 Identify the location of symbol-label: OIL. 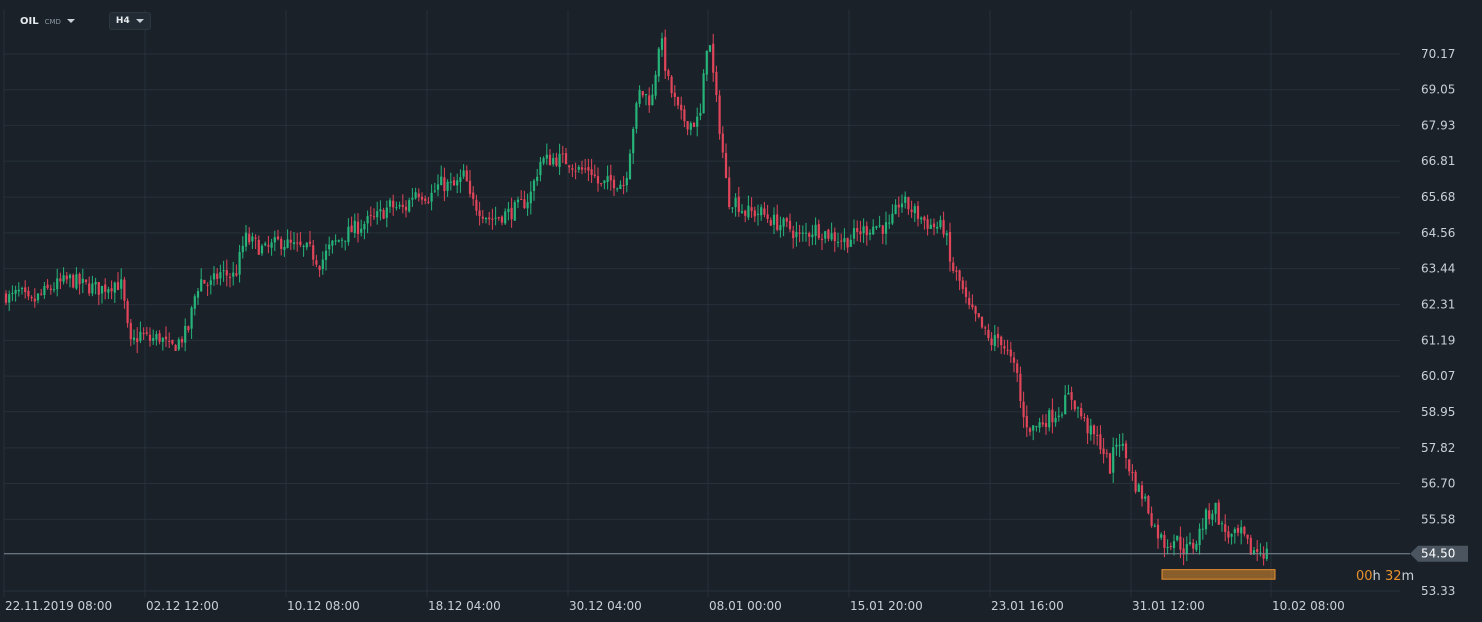
(29, 21).